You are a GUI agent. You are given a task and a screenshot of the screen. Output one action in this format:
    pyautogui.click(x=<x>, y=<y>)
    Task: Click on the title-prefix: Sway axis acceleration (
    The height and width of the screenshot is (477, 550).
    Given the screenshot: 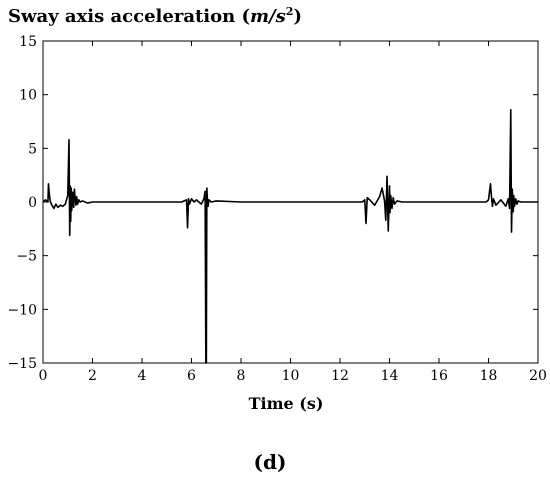 What is the action you would take?
    pyautogui.click(x=129, y=16)
    